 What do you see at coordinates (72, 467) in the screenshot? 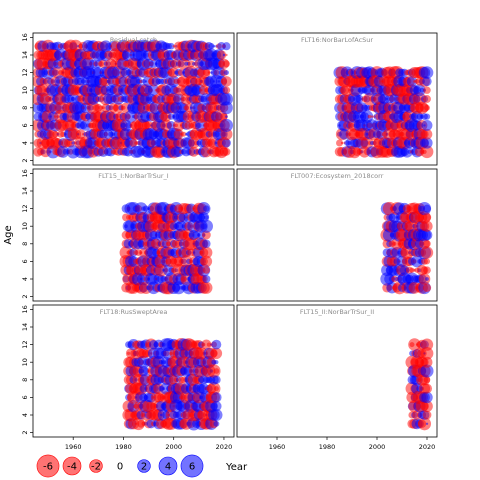
I see `legend-label: -4` at bounding box center [72, 467].